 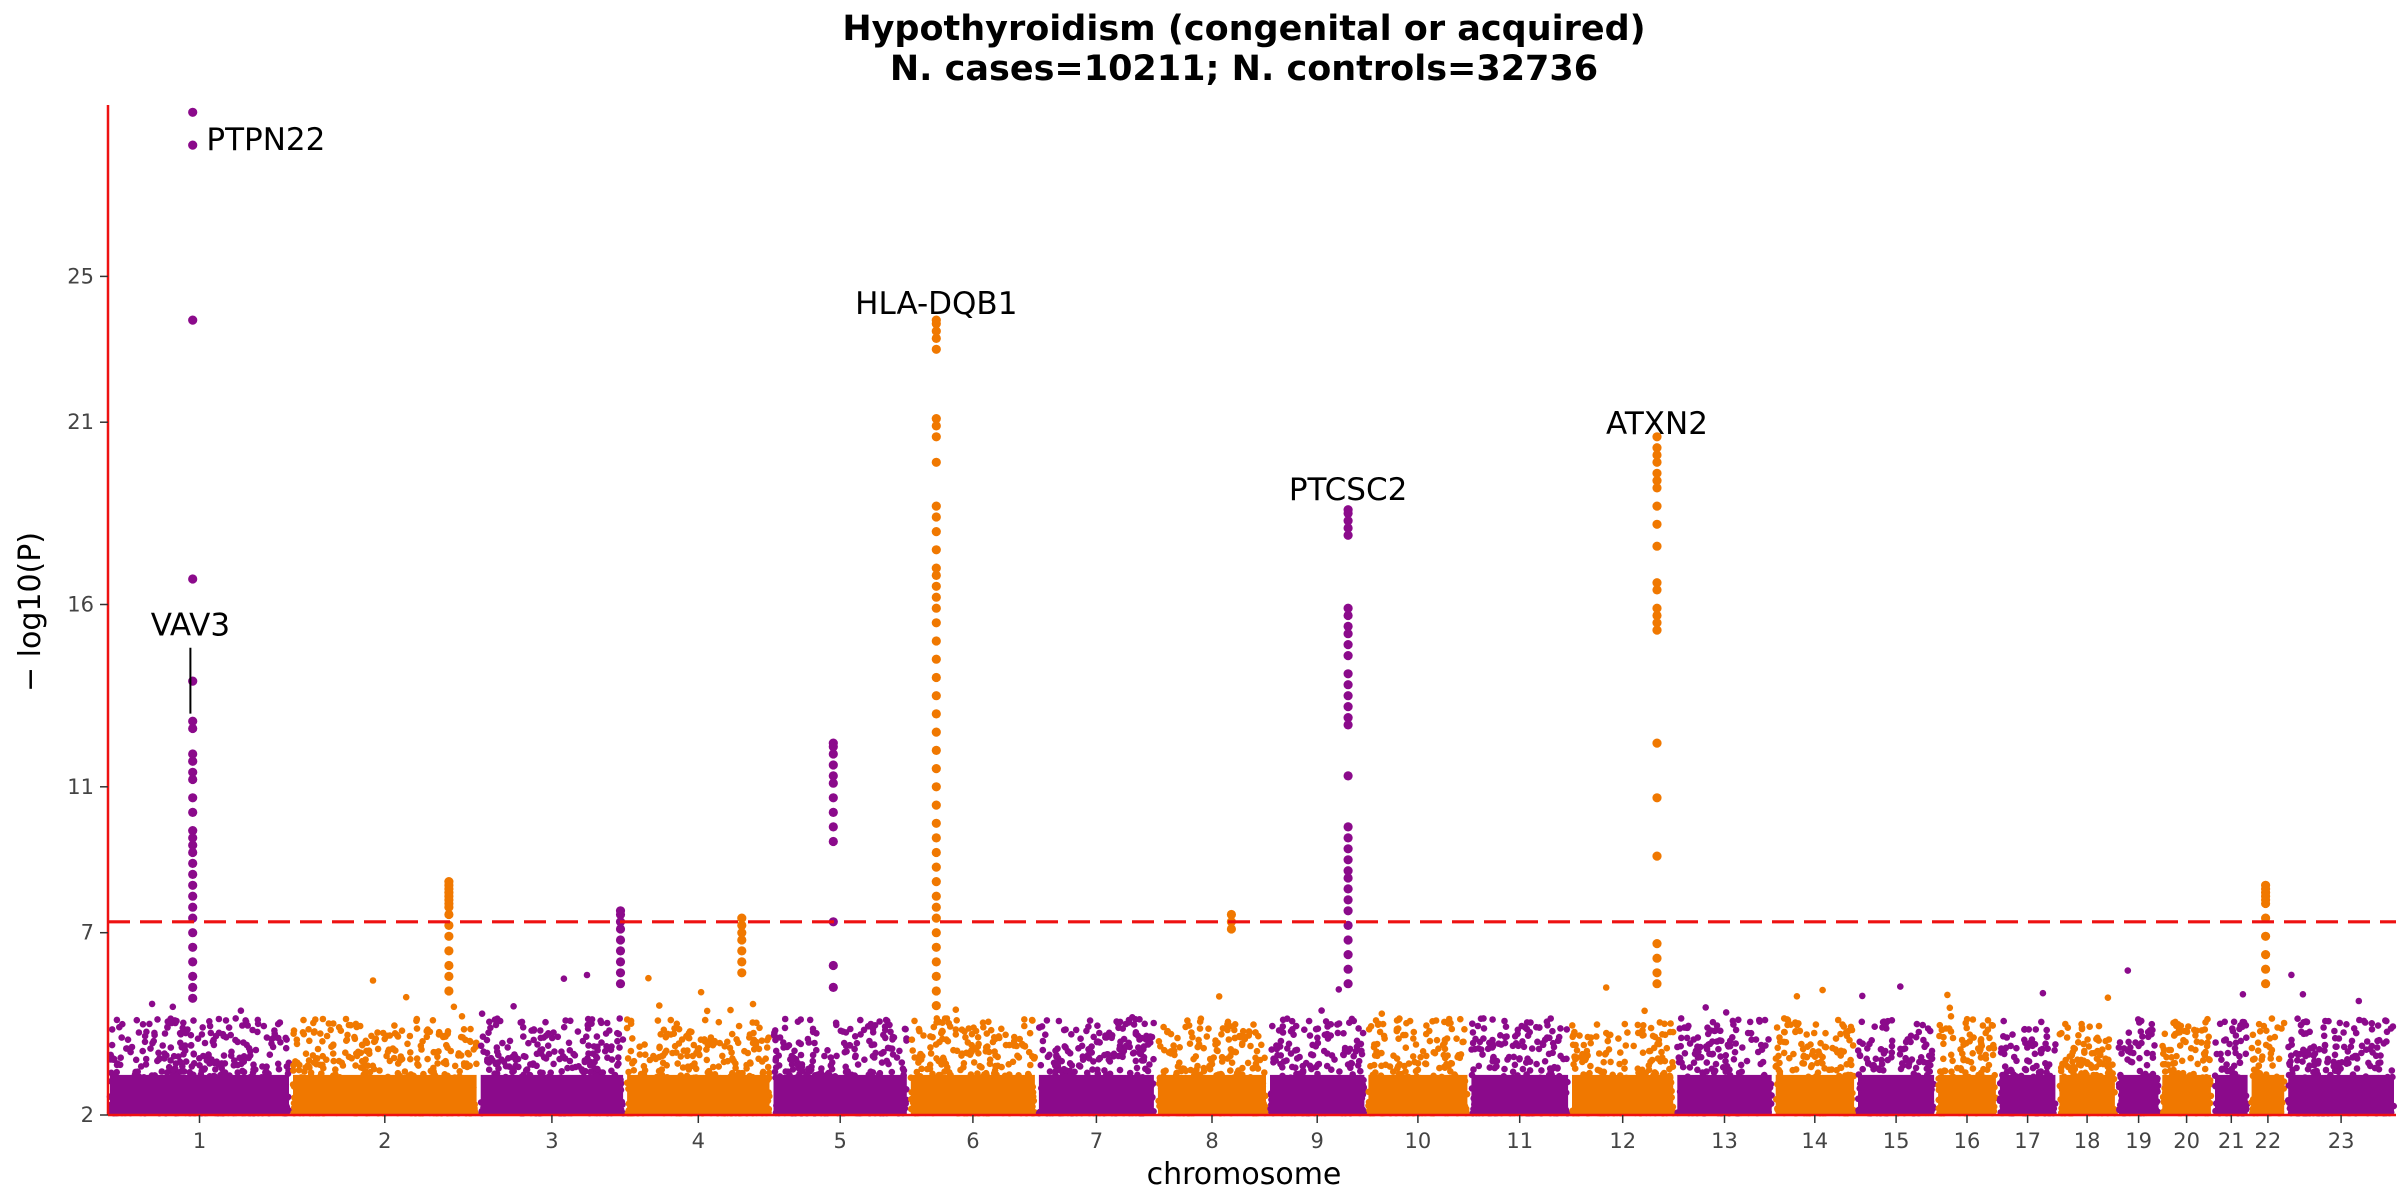 I want to click on chart-title: Hypothyroidism (congenital or acquired), so click(x=1243, y=29).